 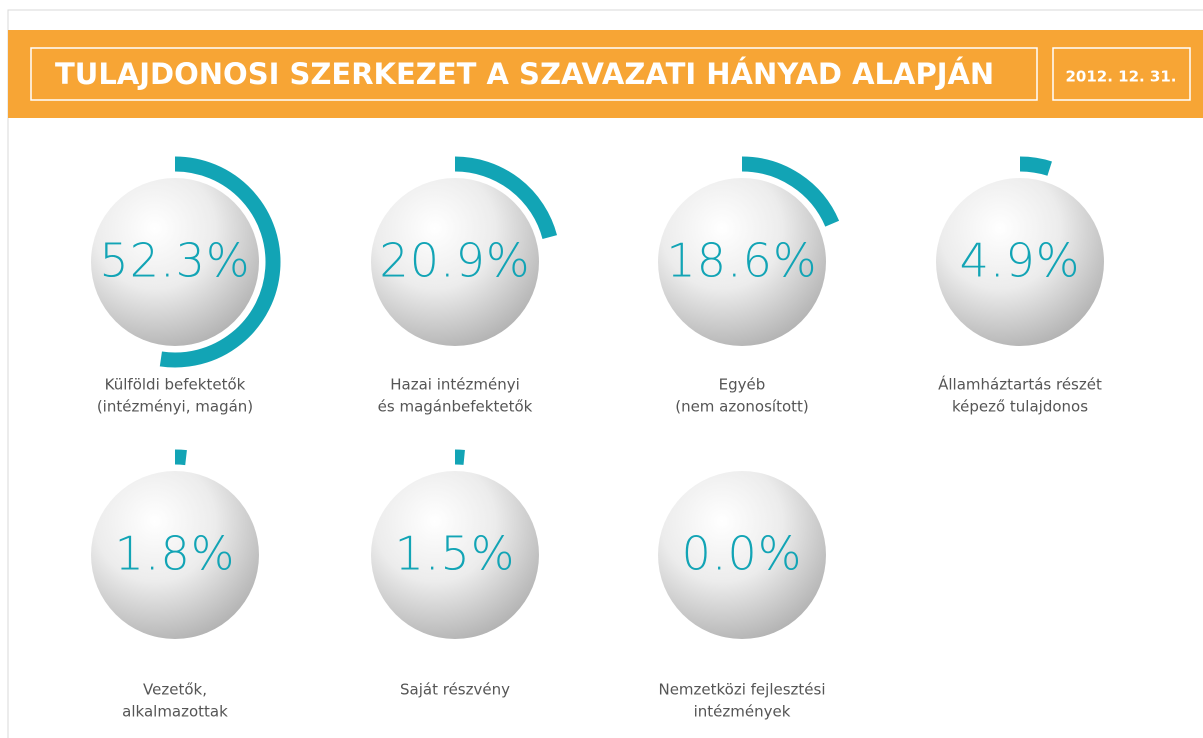 What do you see at coordinates (175, 385) in the screenshot?
I see `category-label: Külföldi befektetők` at bounding box center [175, 385].